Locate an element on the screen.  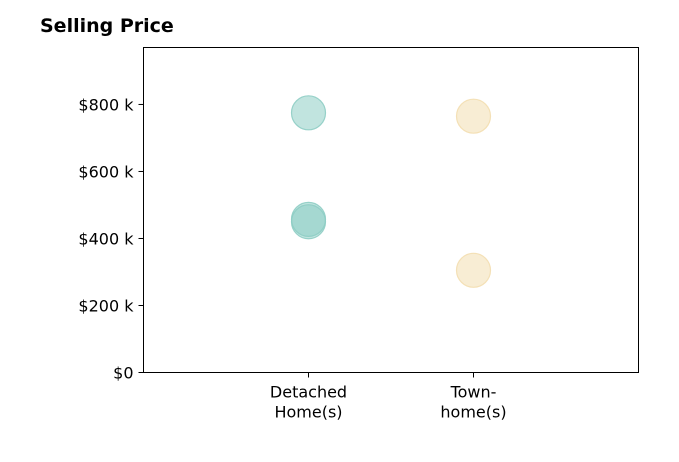
y-tick-label-3: $600 k is located at coordinates (106, 171).